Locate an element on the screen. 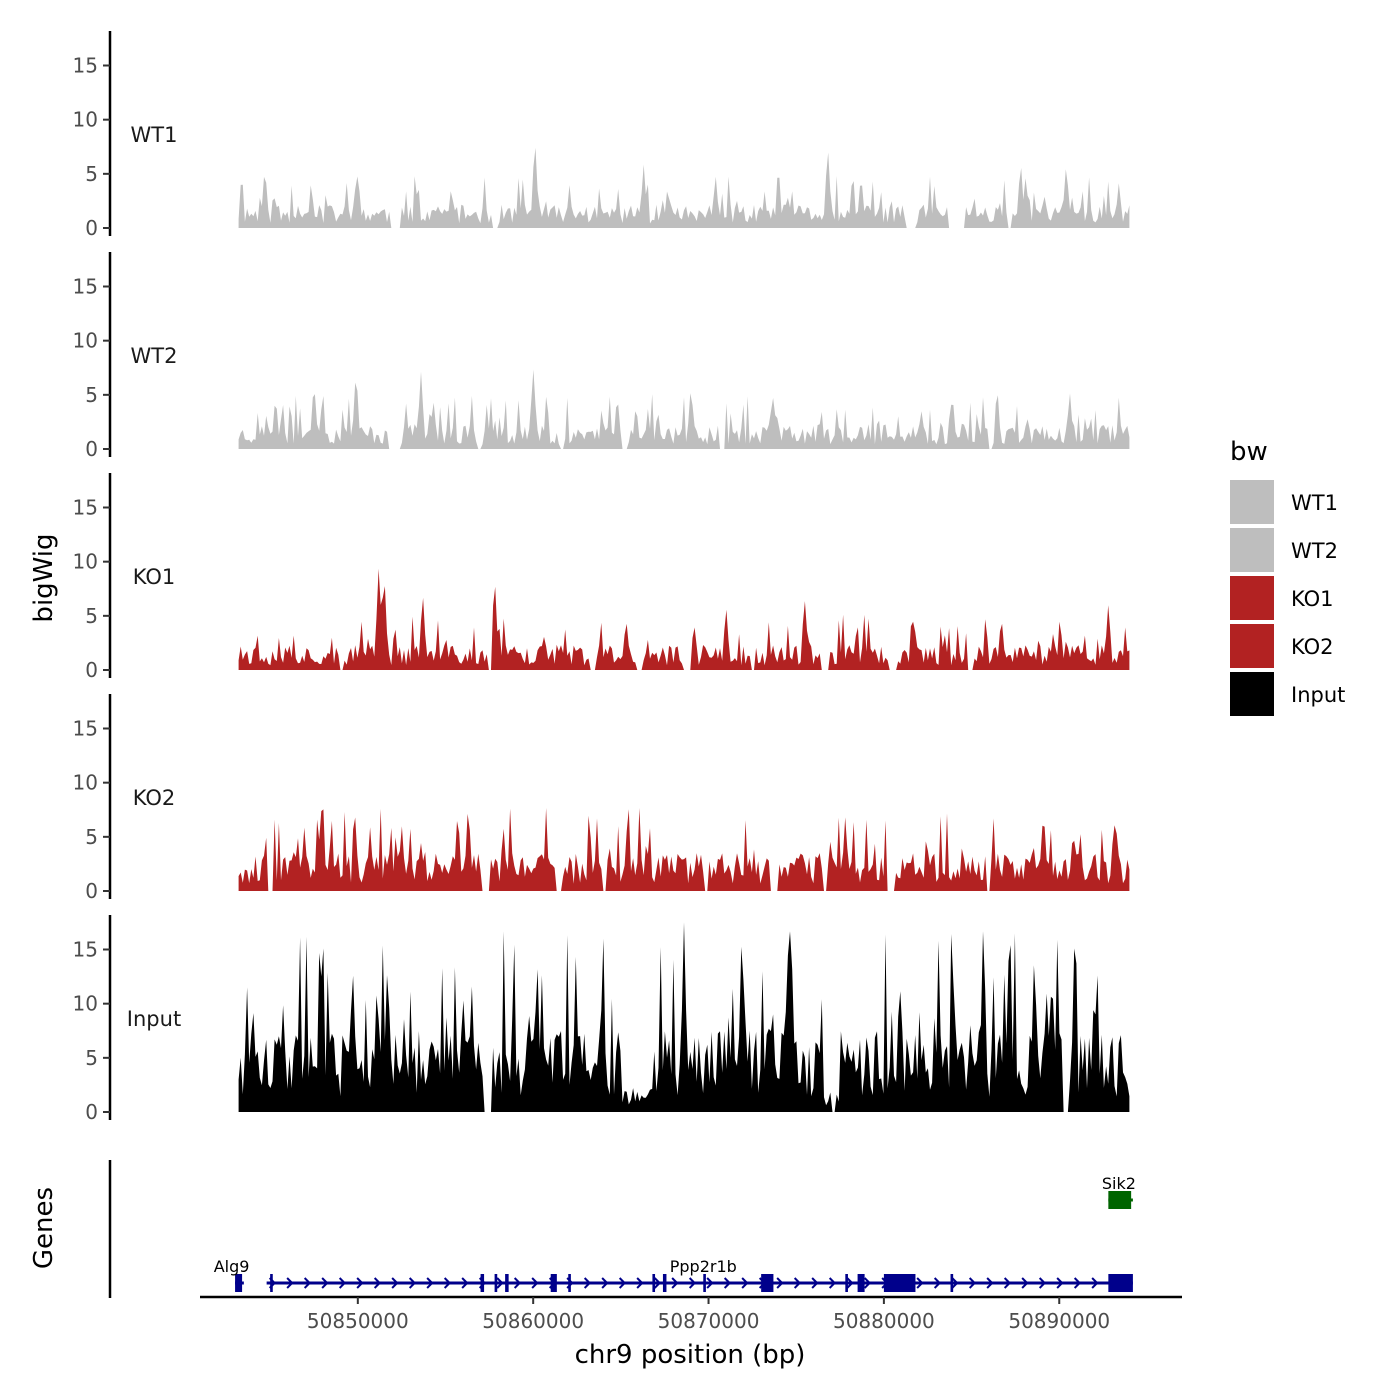 The width and height of the screenshot is (1400, 1400). legend-title: bw is located at coordinates (1249, 452).